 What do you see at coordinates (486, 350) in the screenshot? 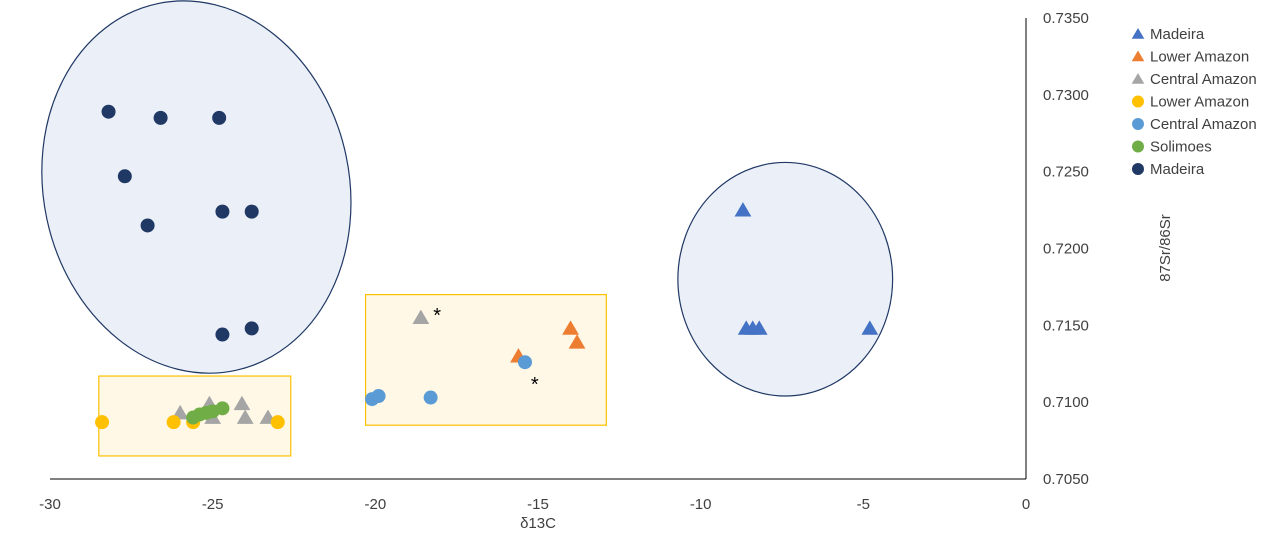
I see `annotations: **` at bounding box center [486, 350].